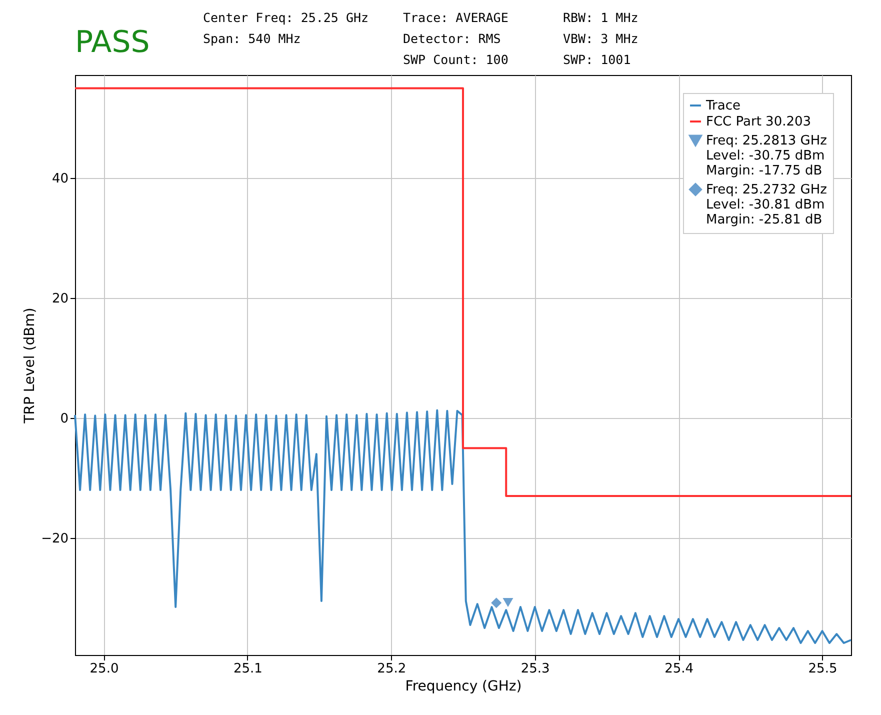 The height and width of the screenshot is (715, 881). I want to click on y-tick-label: −20, so click(54, 539).